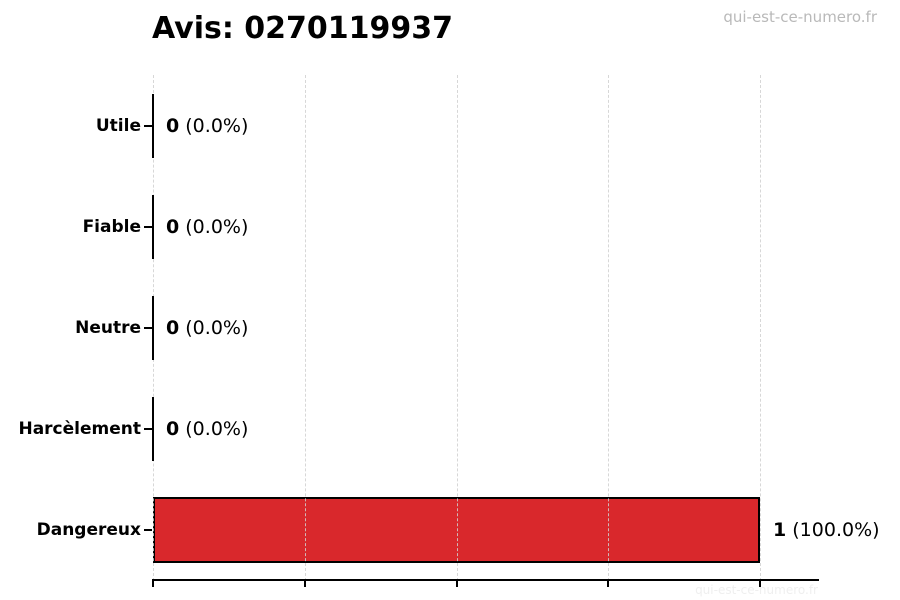 The width and height of the screenshot is (900, 600). Describe the element at coordinates (79, 429) in the screenshot. I see `category-label: Harcèlement` at that location.